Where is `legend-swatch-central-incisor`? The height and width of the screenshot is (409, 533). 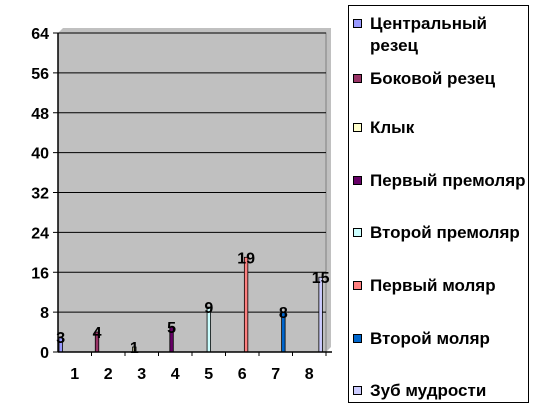 legend-swatch-central-incisor is located at coordinates (357, 23).